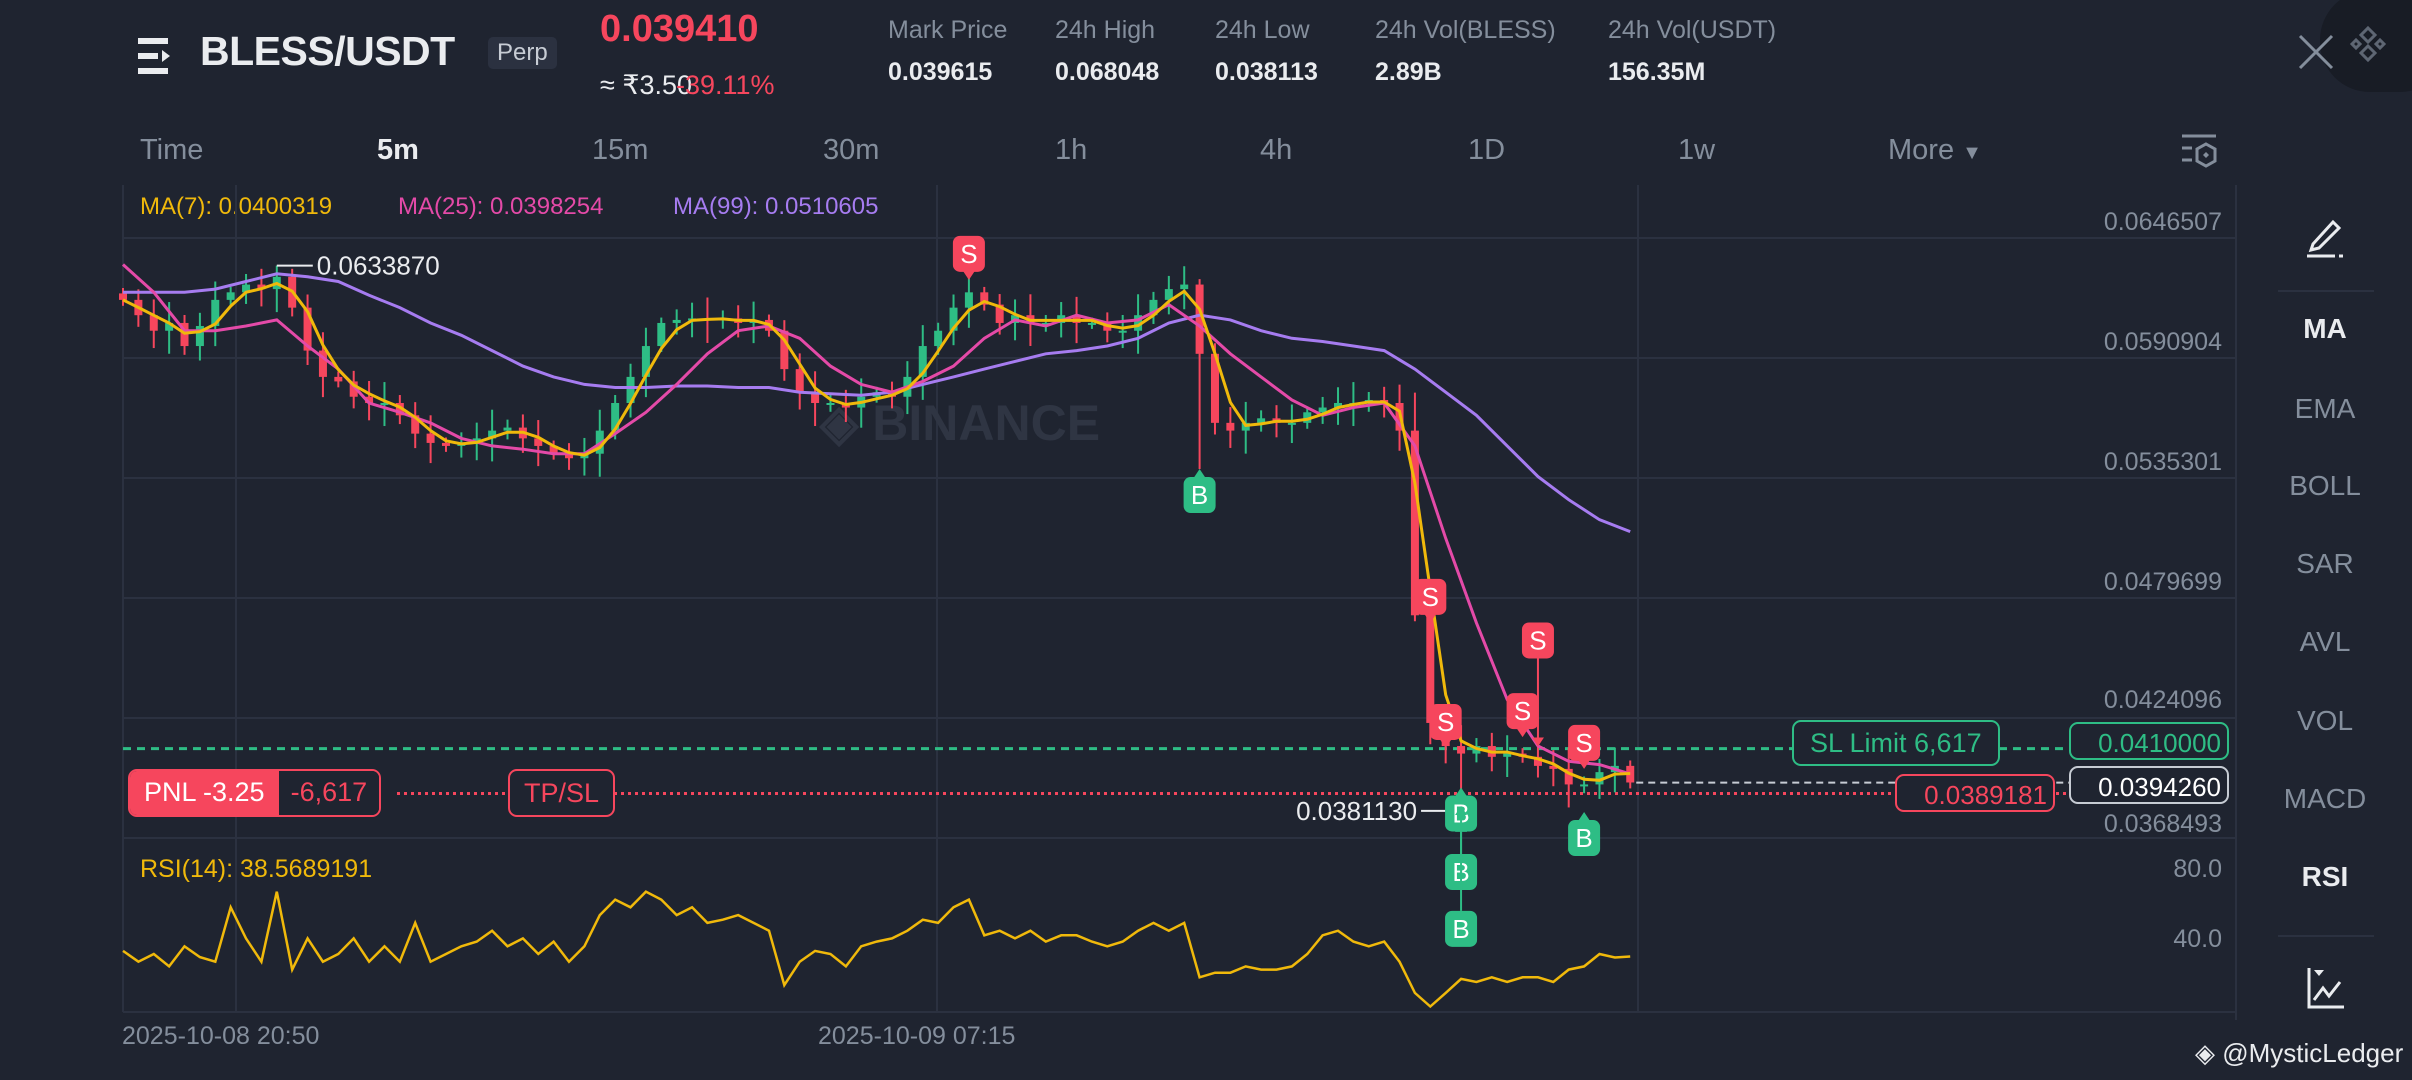 This screenshot has width=2412, height=1080. What do you see at coordinates (2325, 876) in the screenshot?
I see `indicator-rsi: RSI` at bounding box center [2325, 876].